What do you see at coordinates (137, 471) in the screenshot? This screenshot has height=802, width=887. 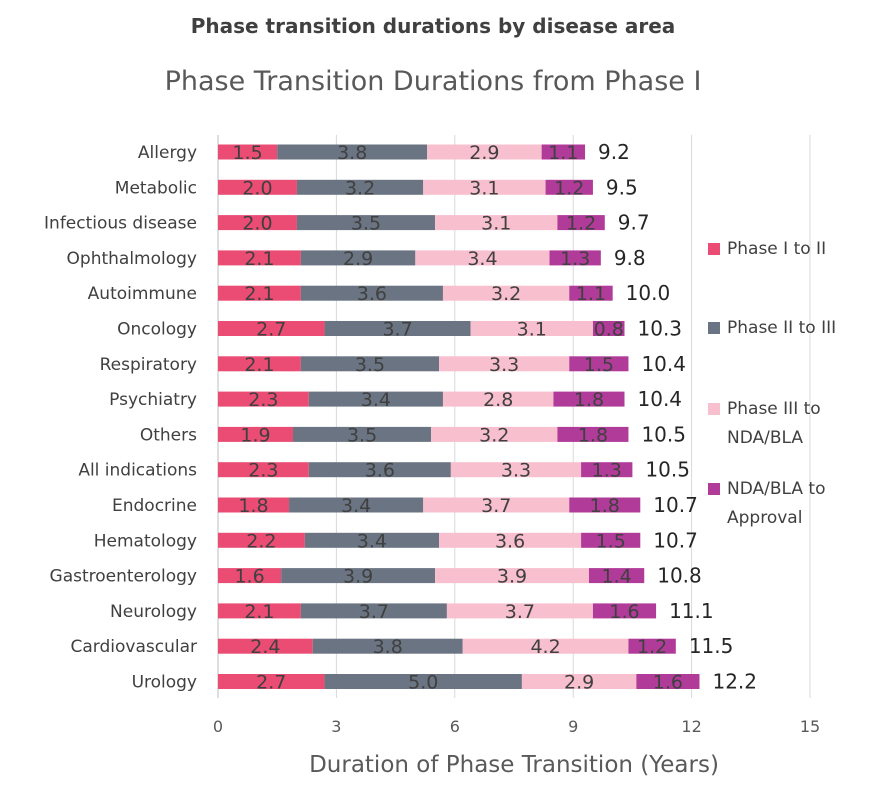 I see `category-label: All indications` at bounding box center [137, 471].